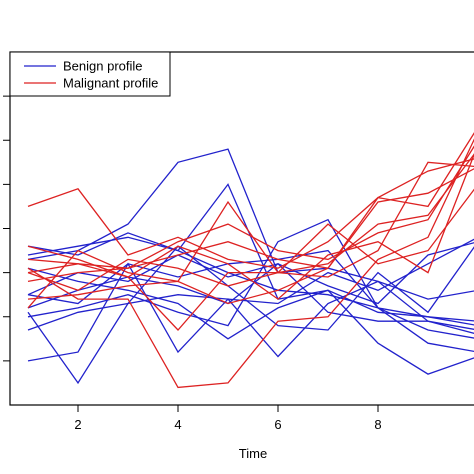 The width and height of the screenshot is (474, 474). Describe the element at coordinates (377, 424) in the screenshot. I see `x-tick-label: 8` at that location.